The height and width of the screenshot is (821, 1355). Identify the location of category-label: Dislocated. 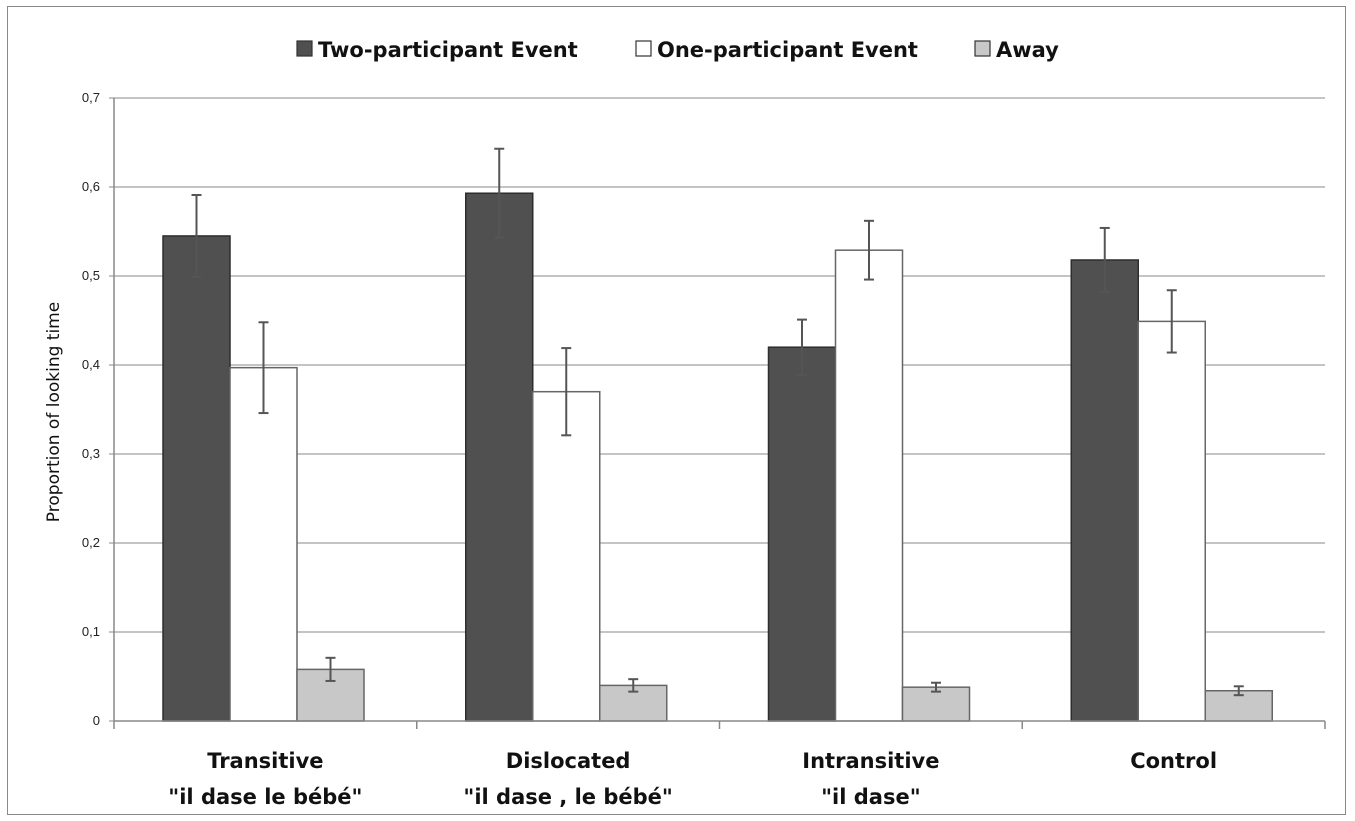
(568, 761).